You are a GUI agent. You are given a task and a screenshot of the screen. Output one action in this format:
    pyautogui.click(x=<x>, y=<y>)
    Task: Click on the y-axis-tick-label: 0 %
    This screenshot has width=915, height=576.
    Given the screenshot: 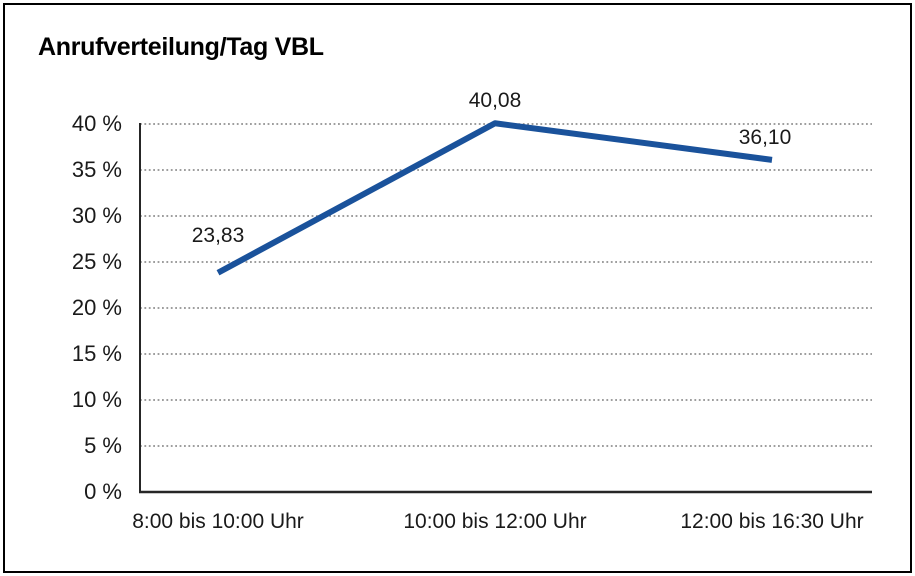 What is the action you would take?
    pyautogui.click(x=103, y=491)
    